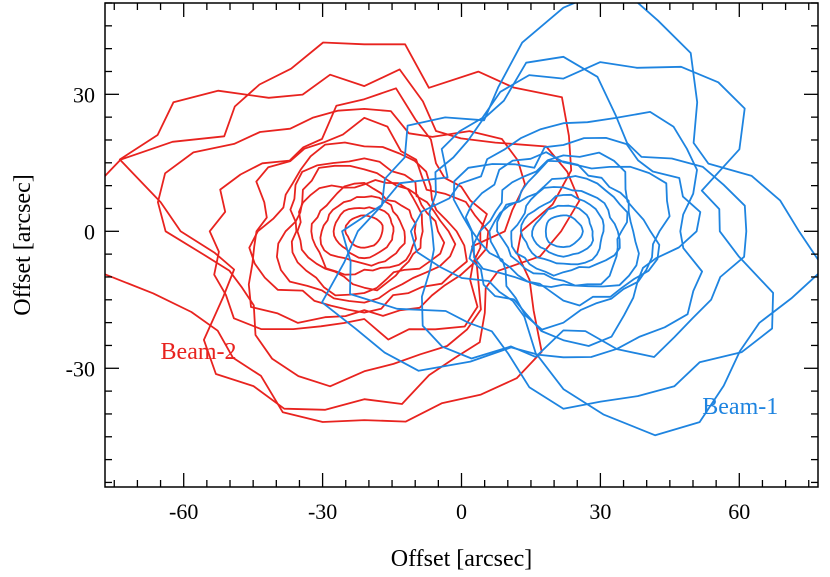 The height and width of the screenshot is (577, 830). Describe the element at coordinates (740, 407) in the screenshot. I see `beam-1-label: Beam-1` at that location.